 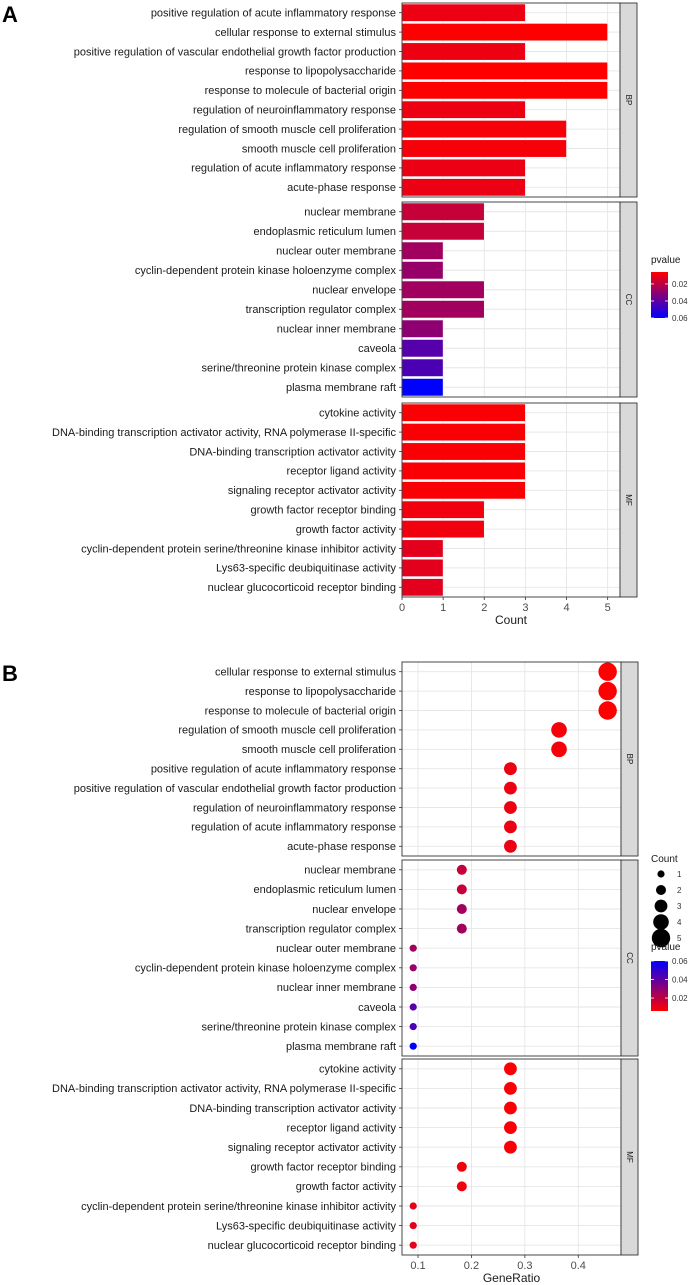 What do you see at coordinates (484, 608) in the screenshot?
I see `x-tick-label: 2` at bounding box center [484, 608].